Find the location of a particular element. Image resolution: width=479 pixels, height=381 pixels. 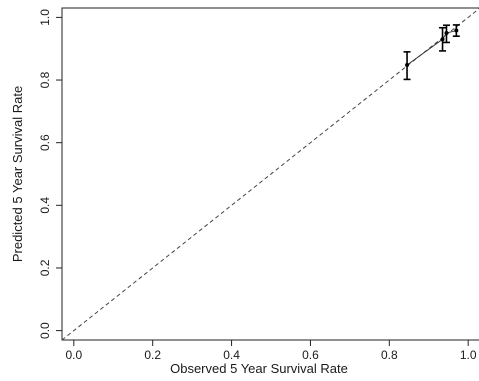

x-tick-label-3: 0.6 is located at coordinates (310, 355).